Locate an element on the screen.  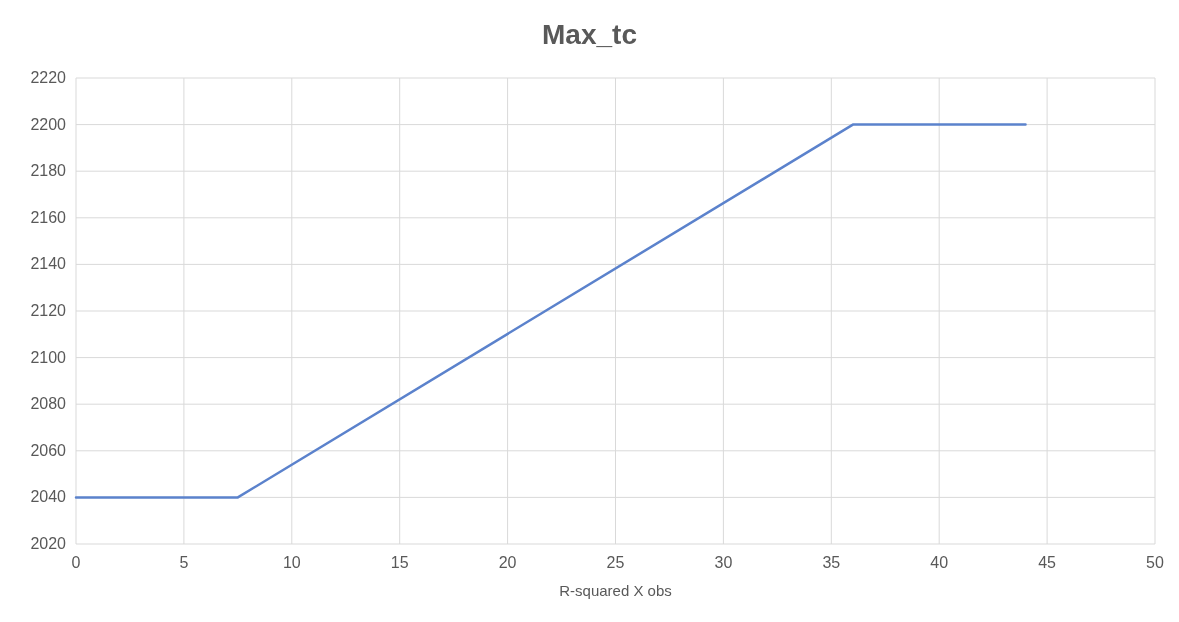
y-tick-label: 2140 is located at coordinates (48, 264).